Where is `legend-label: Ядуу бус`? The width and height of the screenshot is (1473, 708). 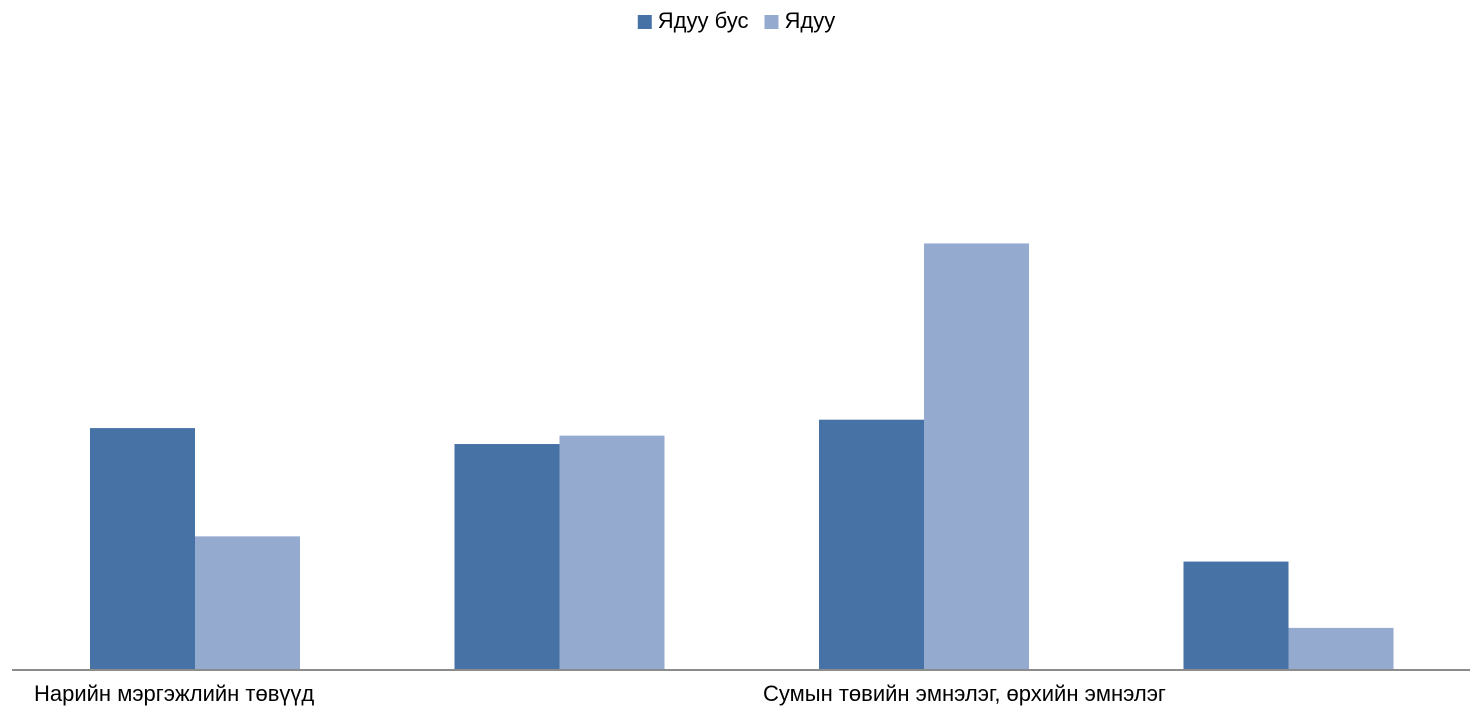
legend-label: Ядуу бус is located at coordinates (703, 20).